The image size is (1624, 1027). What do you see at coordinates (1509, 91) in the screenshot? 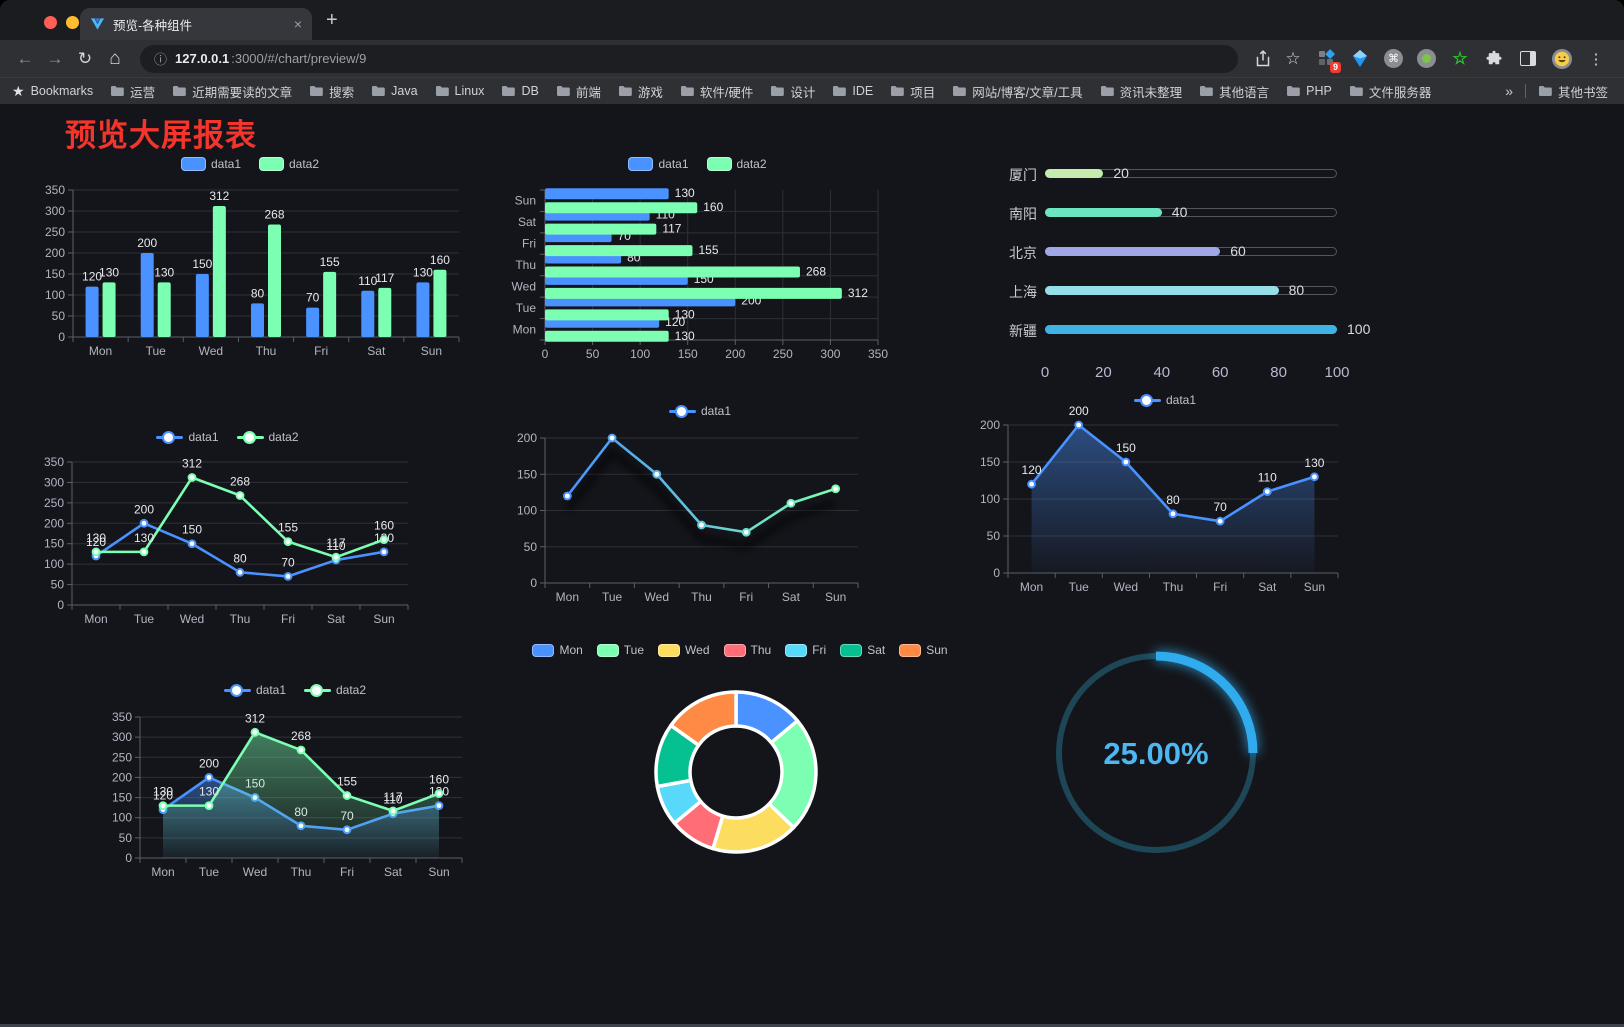
I see `bookmarks-overflow-chevron: »` at bounding box center [1509, 91].